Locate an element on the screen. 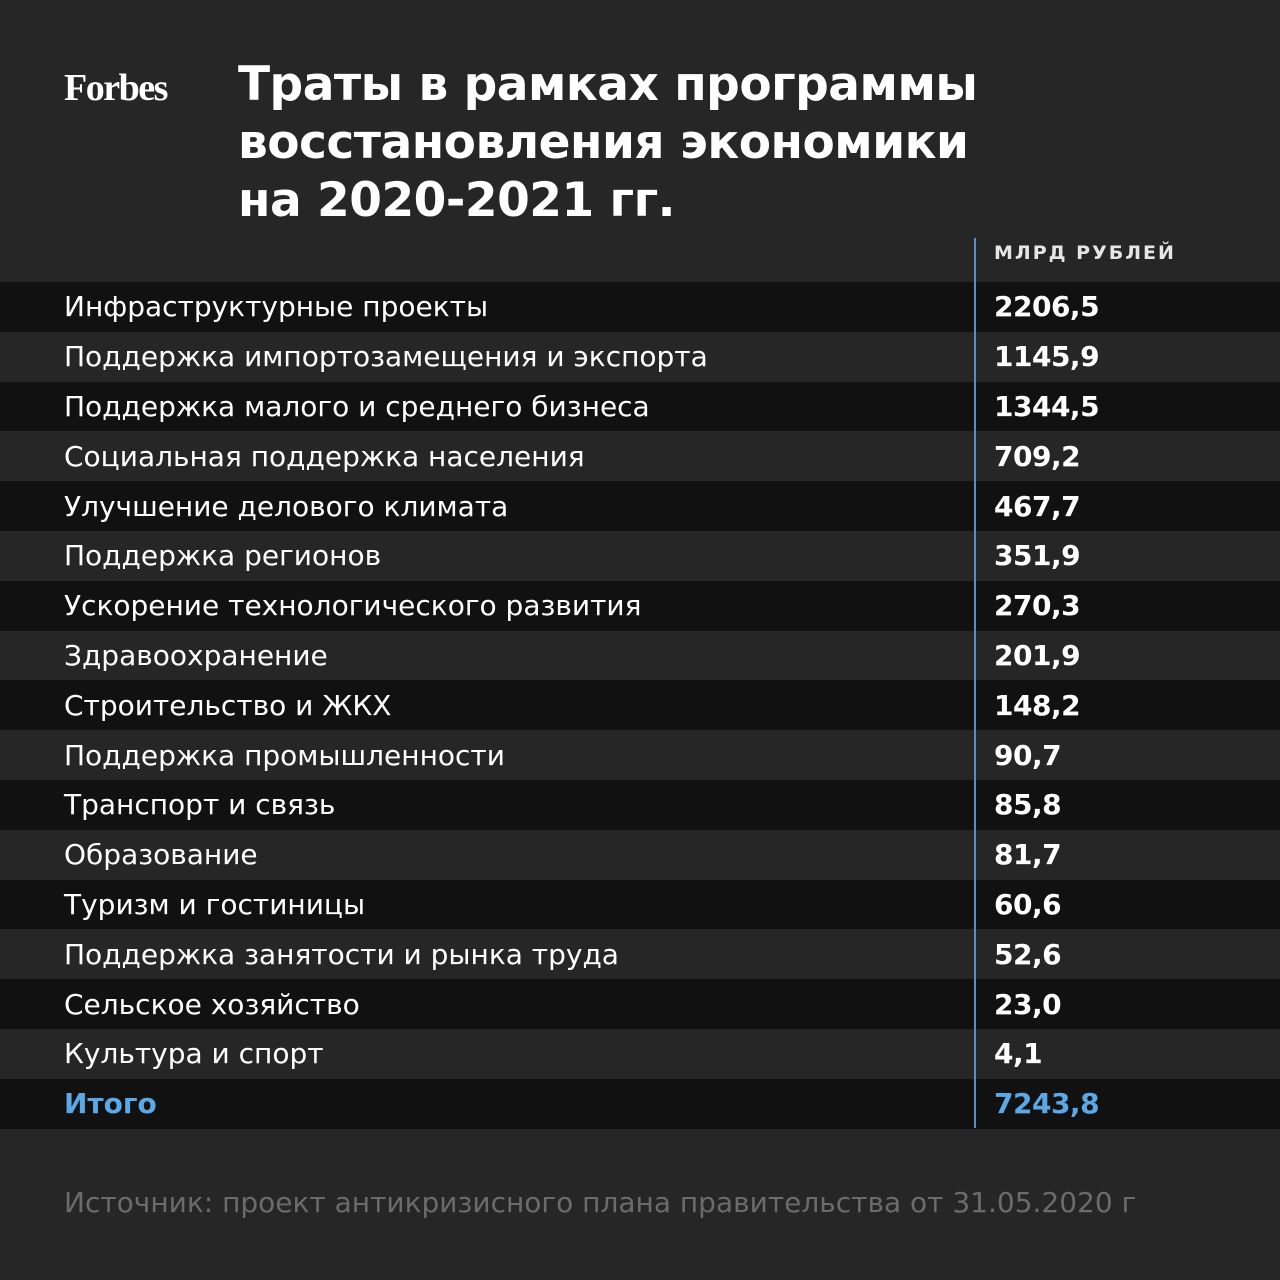 Image resolution: width=1280 pixels, height=1280 pixels. row-label: Социальная поддержка населения is located at coordinates (324, 456).